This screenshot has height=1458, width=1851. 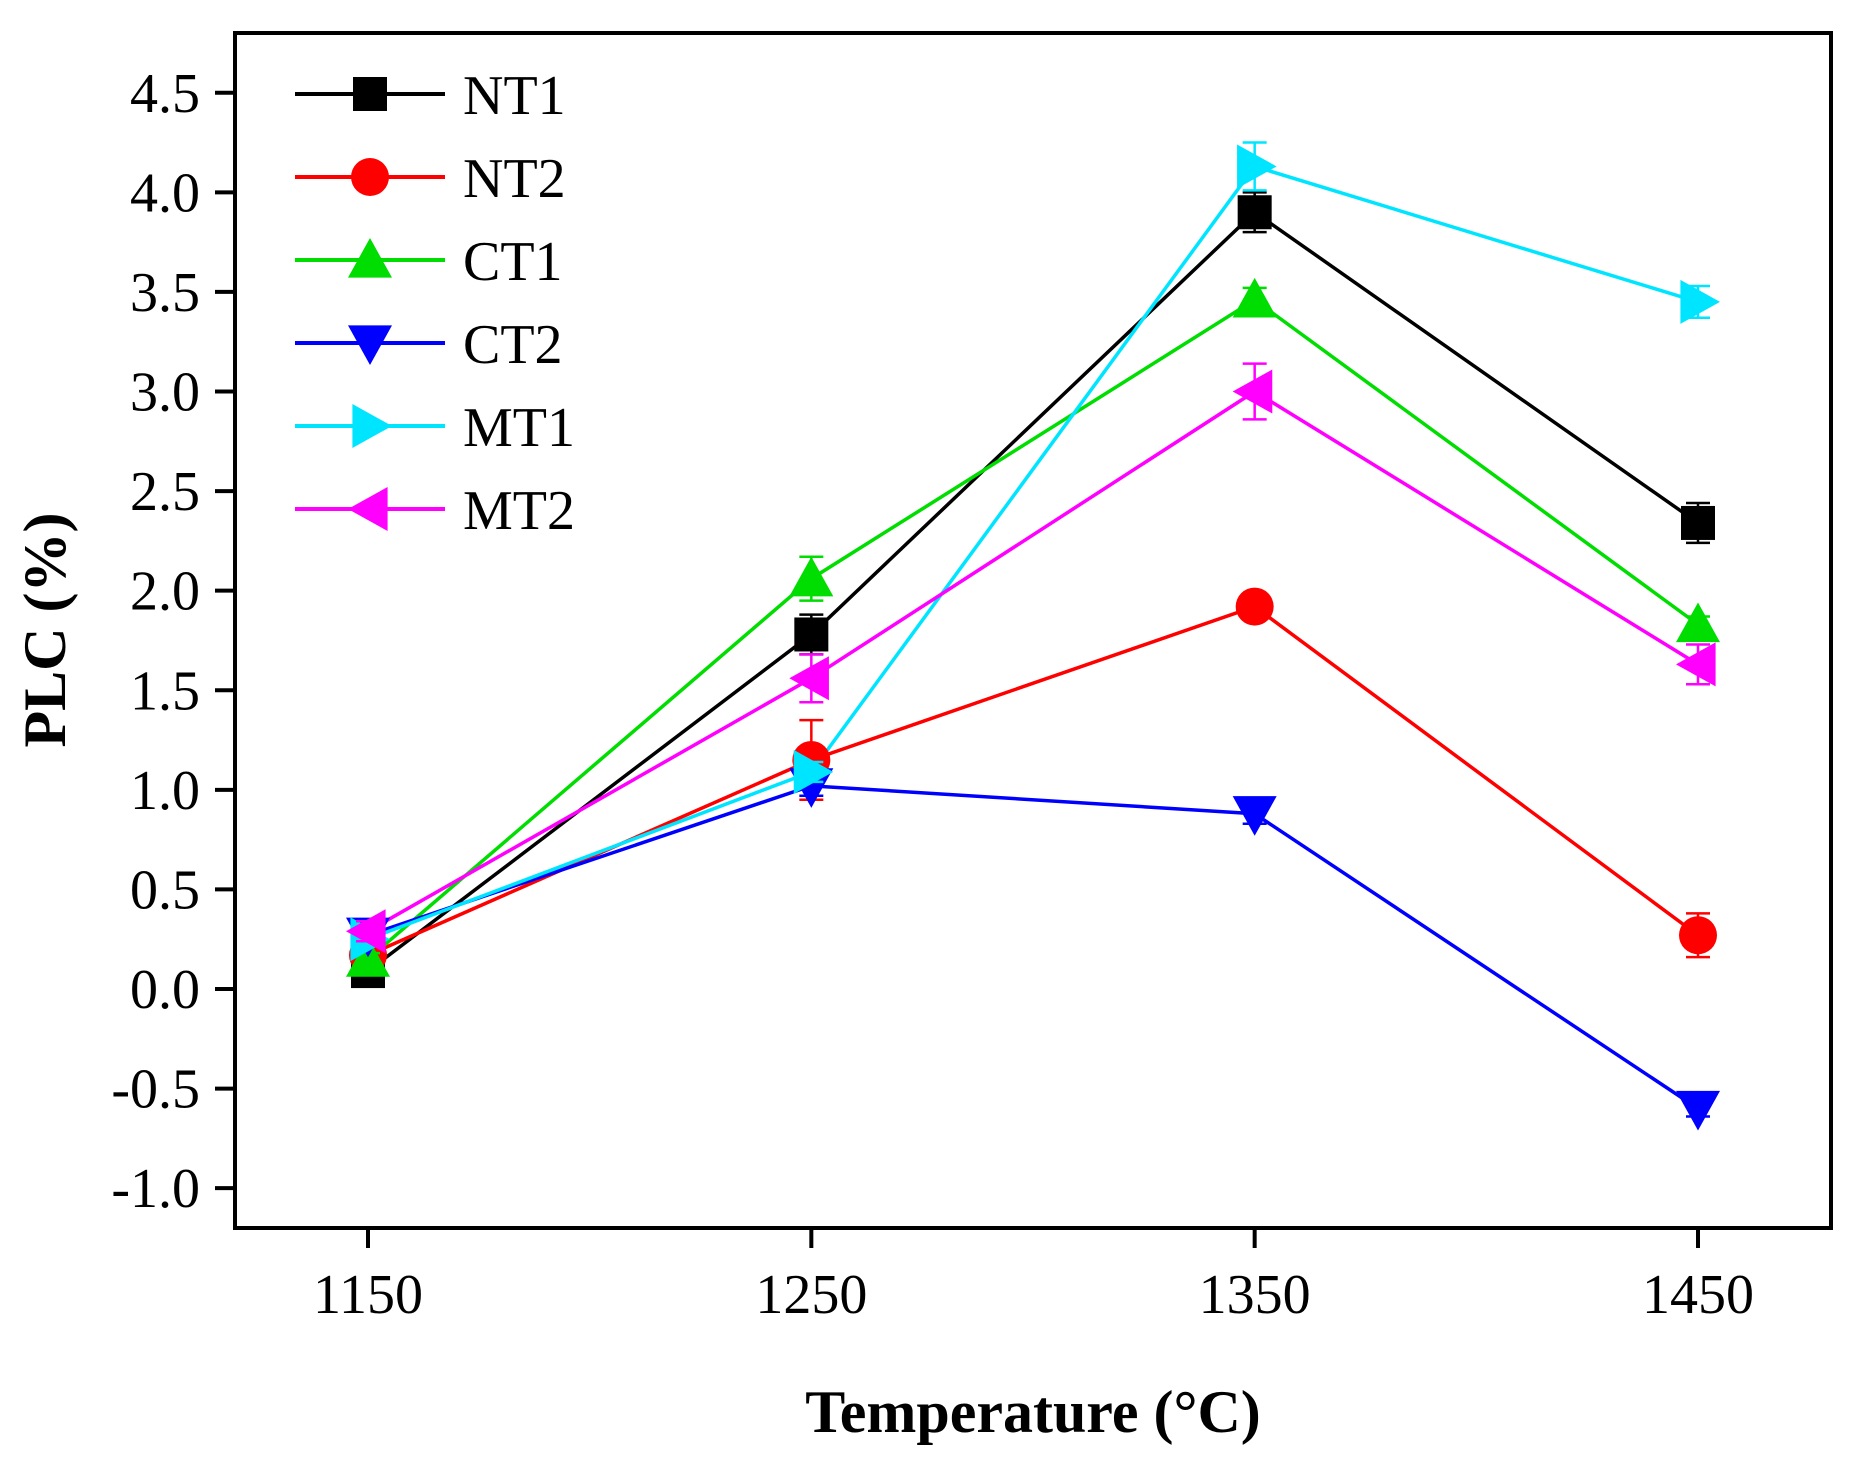 I want to click on x-tick-label-1350: 1350, so click(x=1255, y=1295).